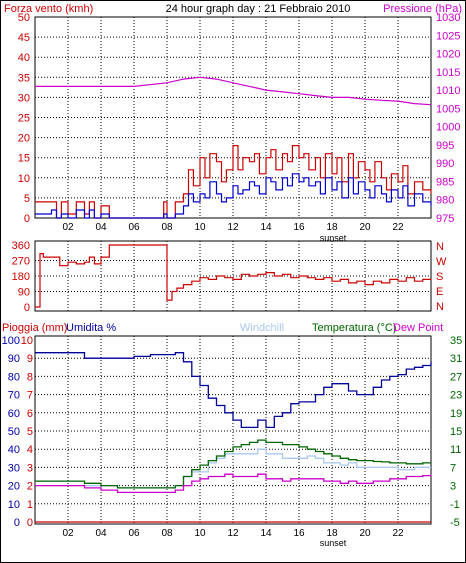 The image size is (466, 563). What do you see at coordinates (456, 414) in the screenshot?
I see `y-tick-temperature: 19` at bounding box center [456, 414].